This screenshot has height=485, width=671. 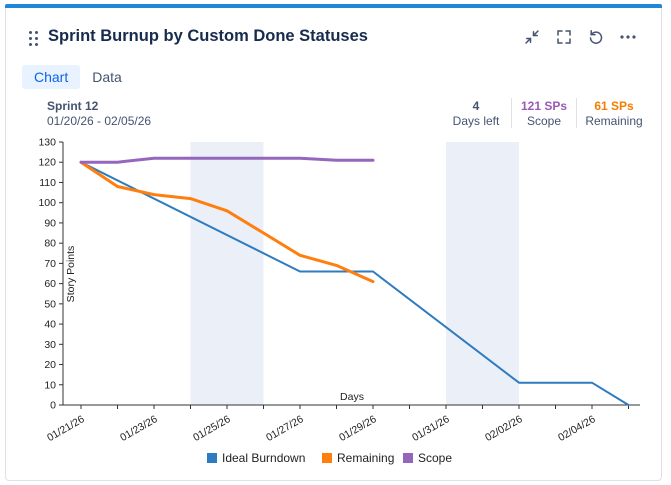 What do you see at coordinates (73, 106) in the screenshot?
I see `sprint-name: Sprint 12` at bounding box center [73, 106].